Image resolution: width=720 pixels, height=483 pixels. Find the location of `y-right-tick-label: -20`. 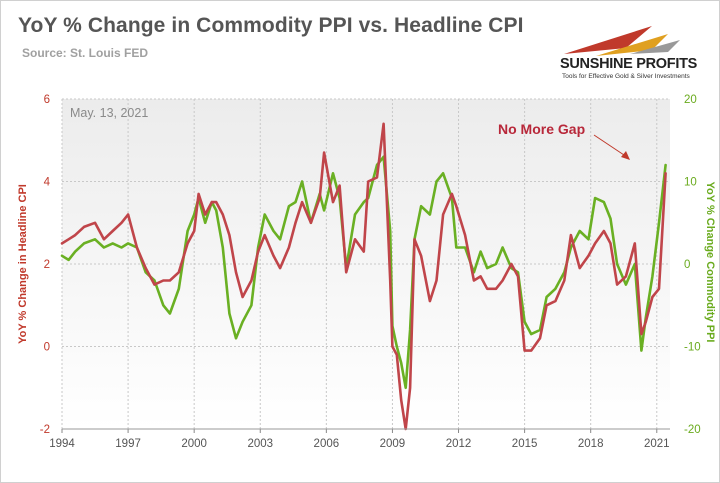

y-right-tick-label: -20 is located at coordinates (692, 430).